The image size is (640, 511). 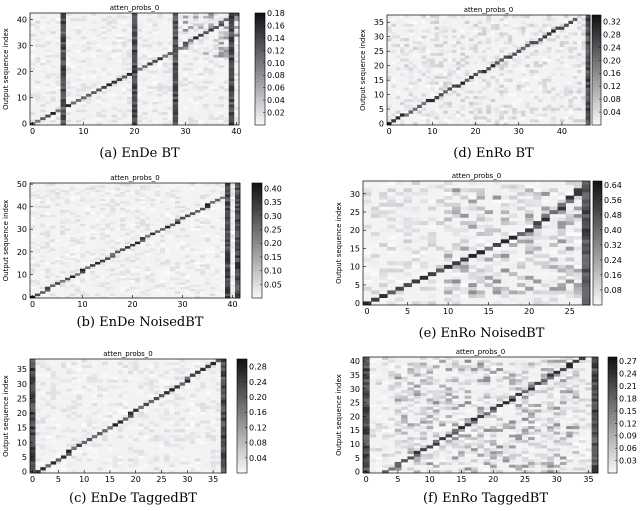 What do you see at coordinates (276, 75) in the screenshot?
I see `colorbar-tick-label: 0.08` at bounding box center [276, 75].